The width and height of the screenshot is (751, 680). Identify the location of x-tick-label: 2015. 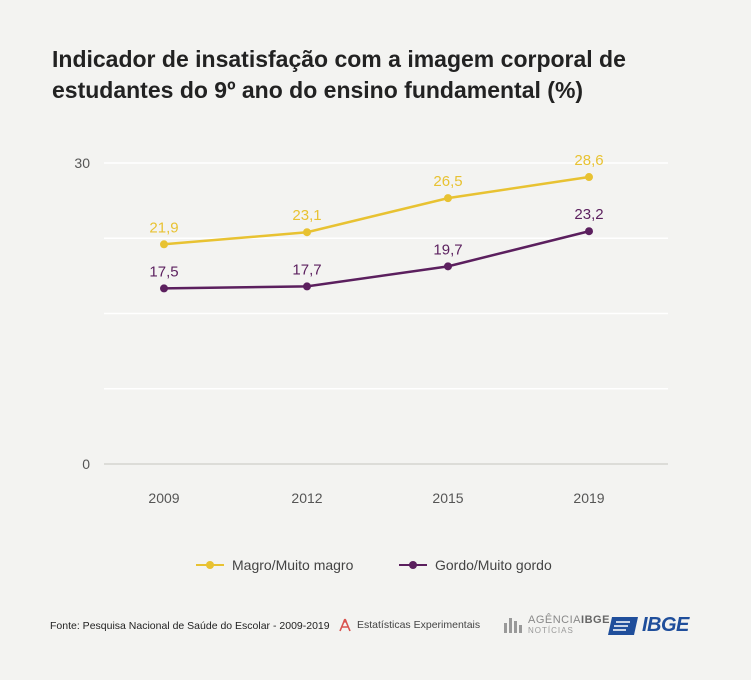
(447, 498).